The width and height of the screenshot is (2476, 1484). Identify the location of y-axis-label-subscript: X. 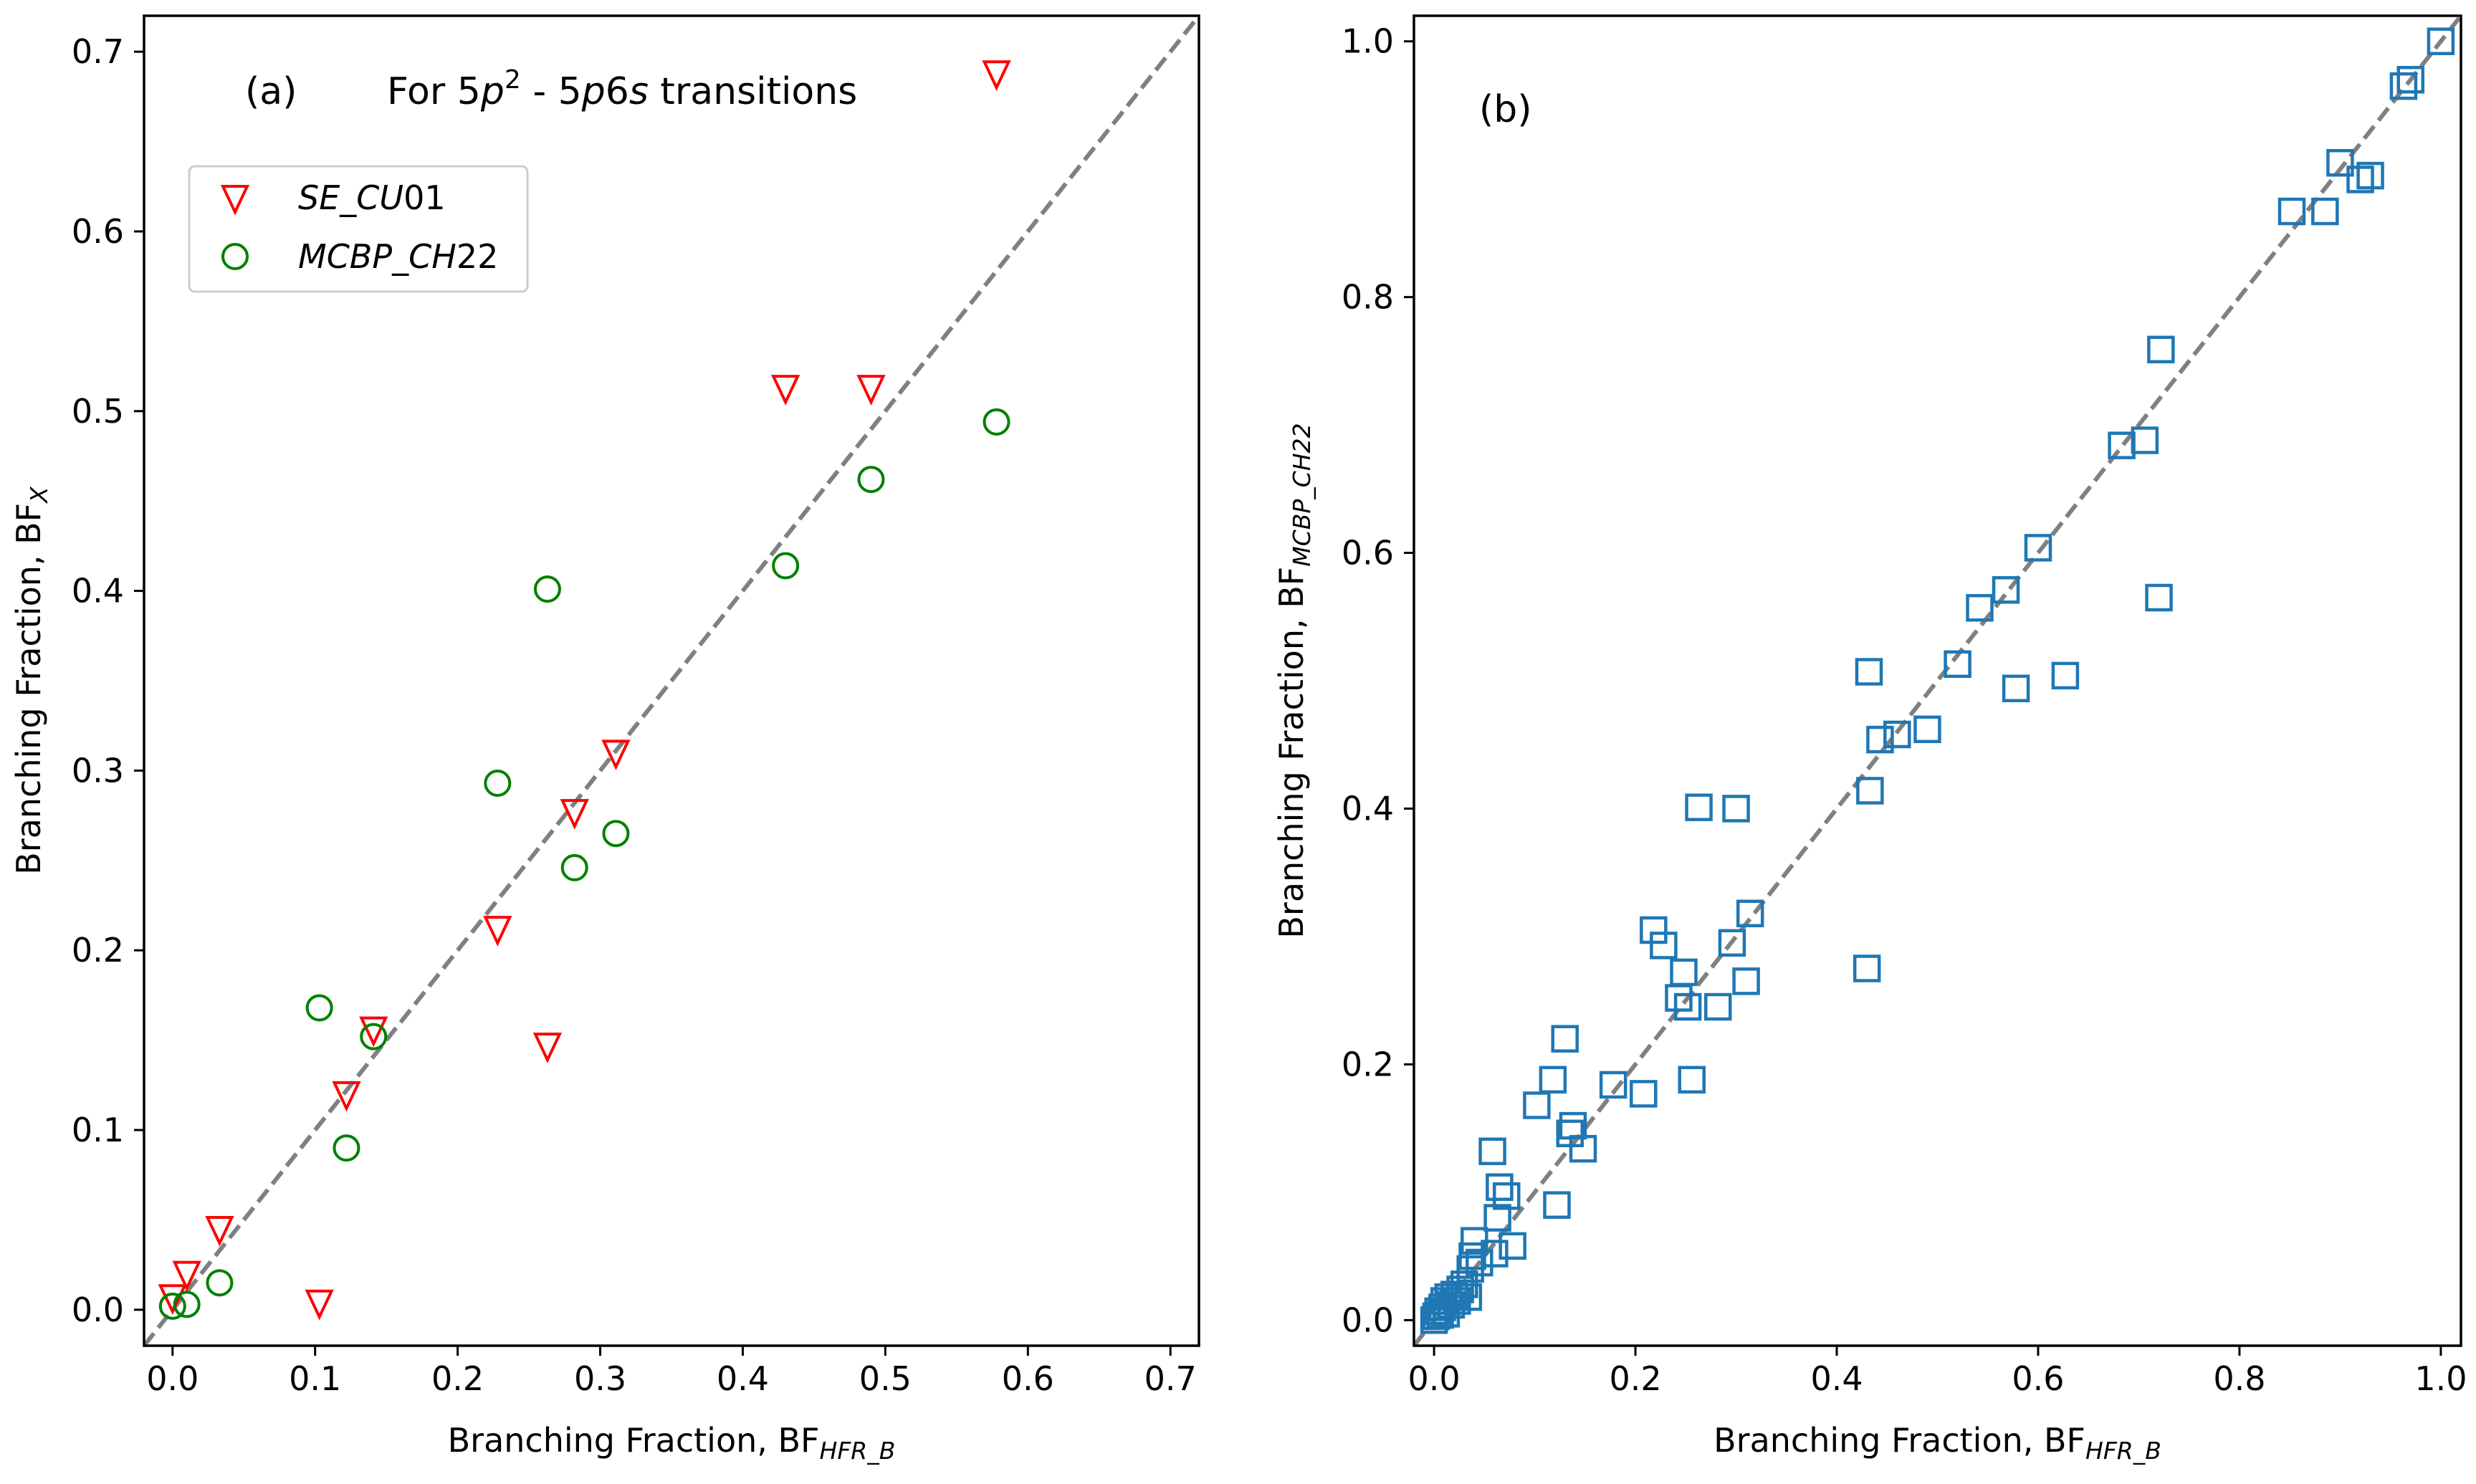
(39, 495).